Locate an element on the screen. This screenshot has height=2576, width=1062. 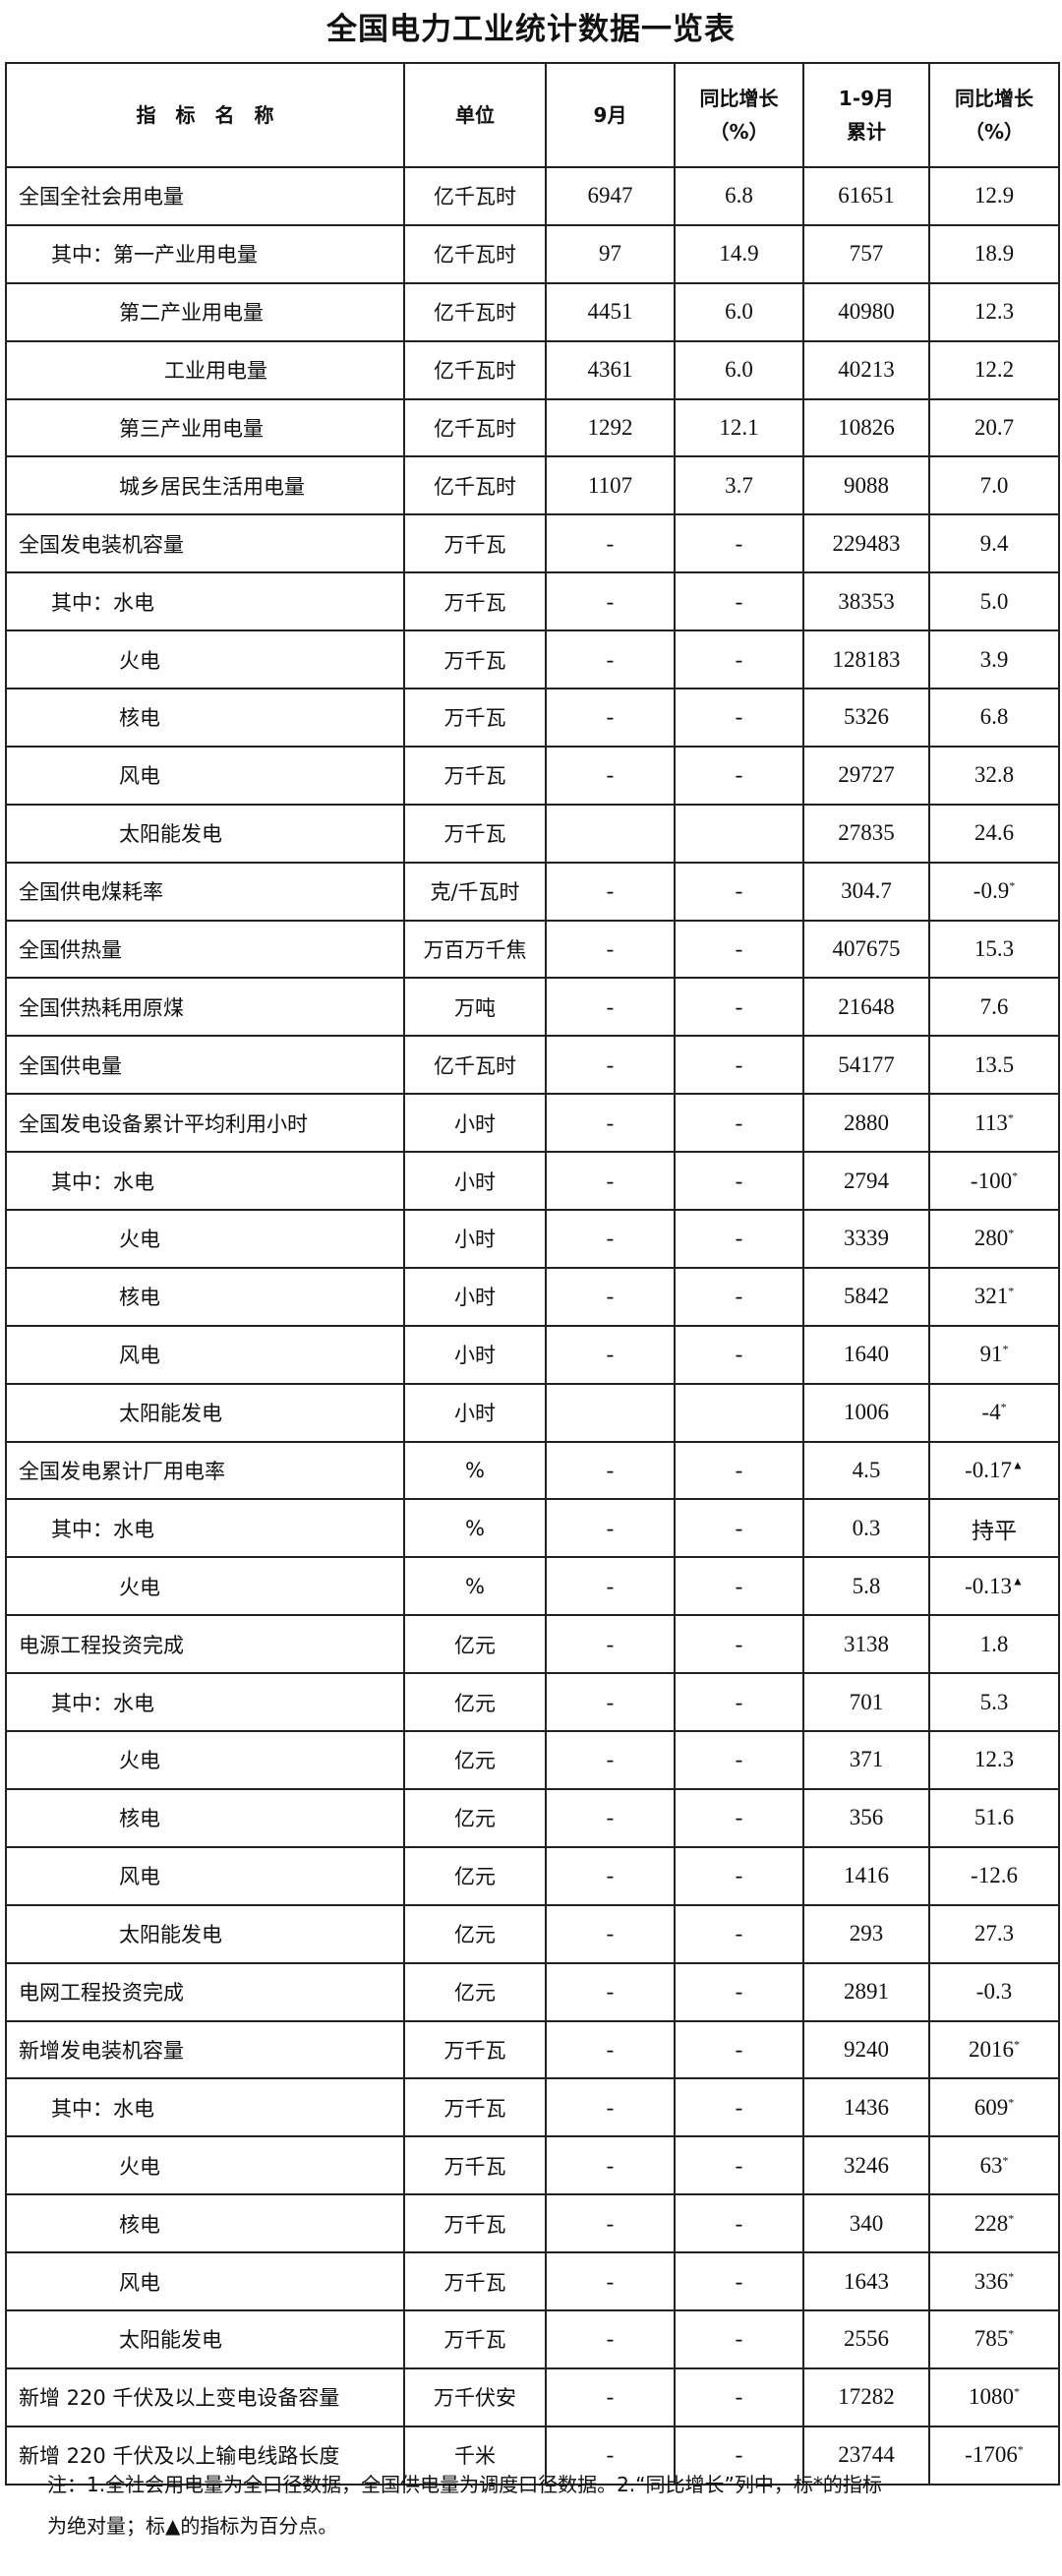
table-row: 火电% - -5.8 -0.13▲ is located at coordinates (532, 1587).